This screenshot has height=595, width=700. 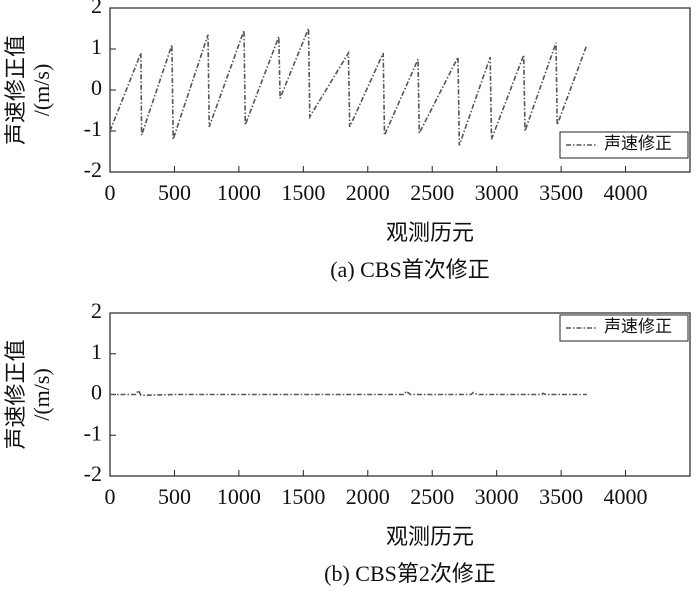 I want to click on chart-title: (b) CBS第2次修正, so click(x=410, y=573).